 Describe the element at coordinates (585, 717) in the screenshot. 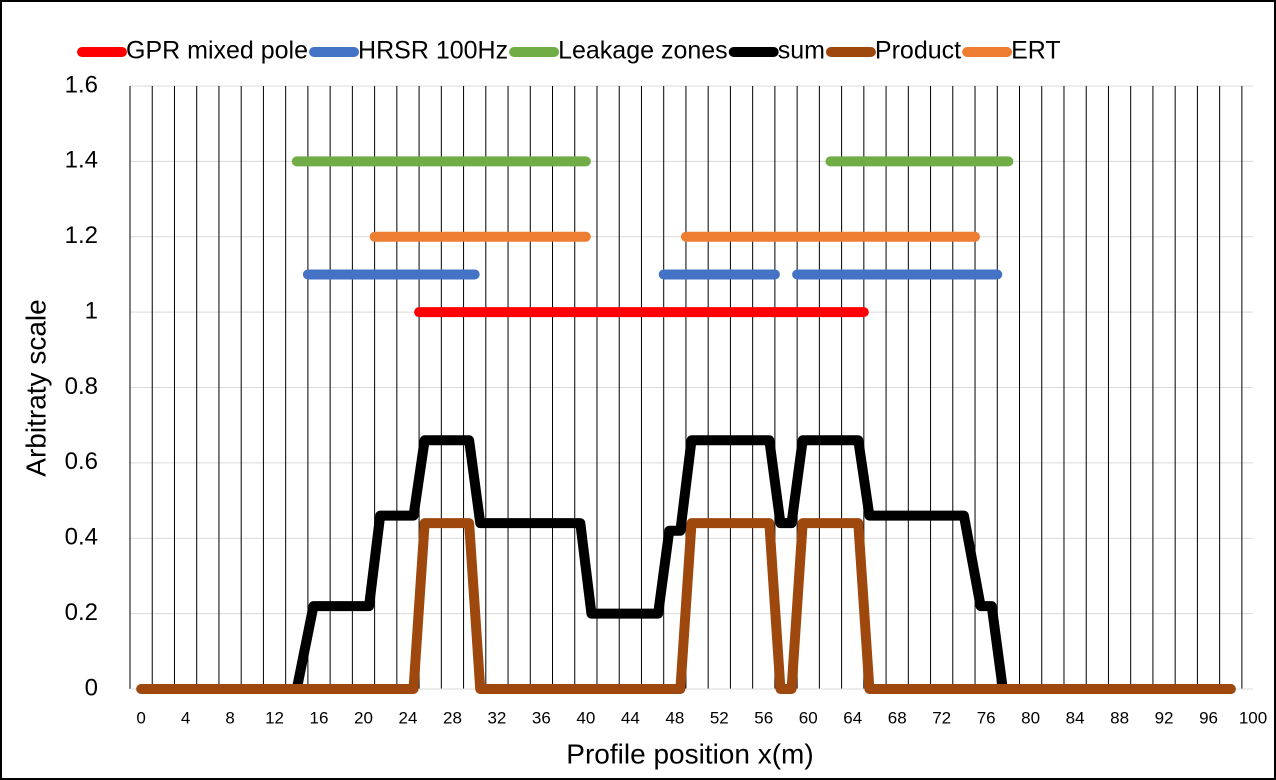

I see `x-tick-label: 40` at that location.